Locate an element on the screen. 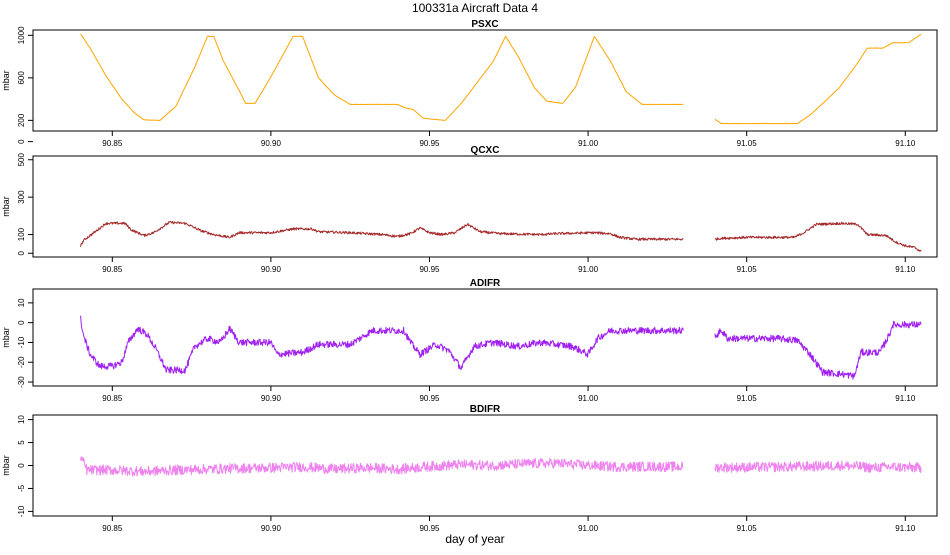  panel-title: BDIFR is located at coordinates (485, 409).